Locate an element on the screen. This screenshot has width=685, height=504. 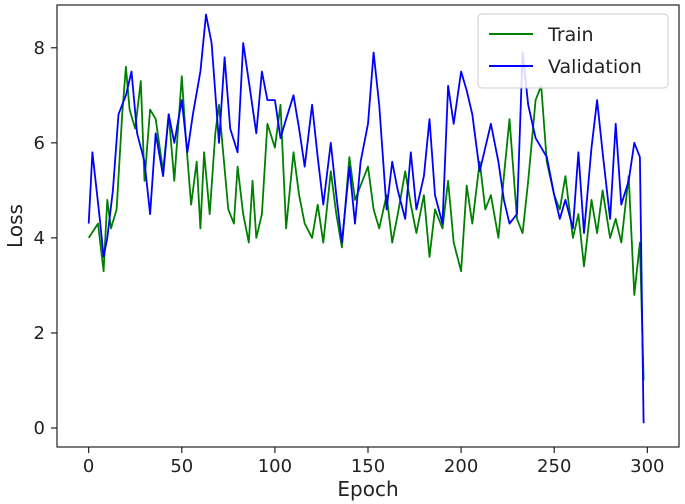
x-axis-ticks: 0 50 100 150 200 250 300 is located at coordinates (374, 462).